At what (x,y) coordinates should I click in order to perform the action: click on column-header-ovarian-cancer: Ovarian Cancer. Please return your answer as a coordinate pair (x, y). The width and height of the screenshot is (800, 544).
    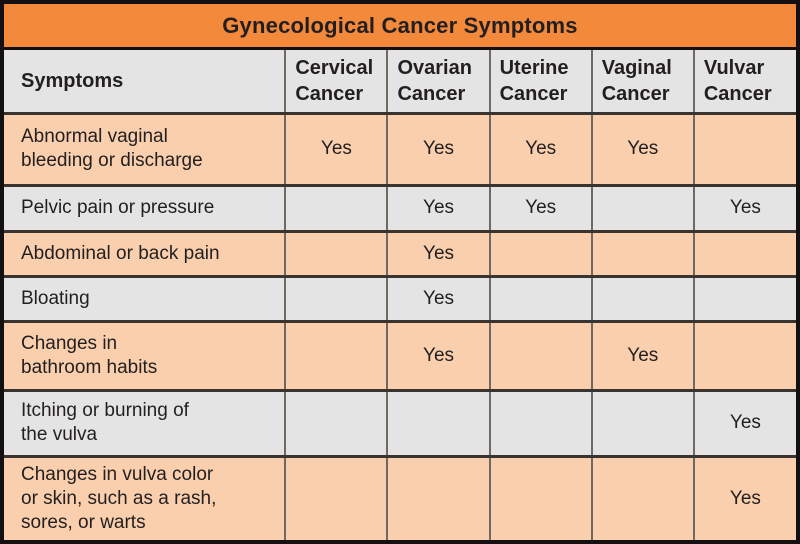
    Looking at the image, I should click on (438, 82).